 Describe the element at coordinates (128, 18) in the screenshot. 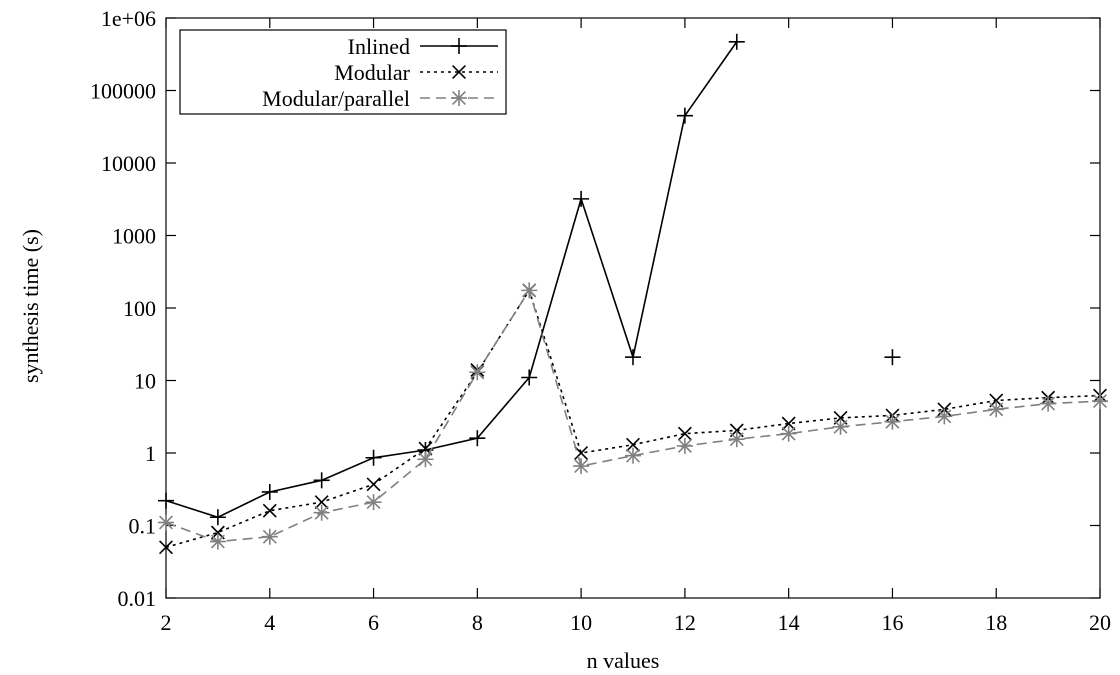

I see `y-tick-label: 1e+06` at that location.